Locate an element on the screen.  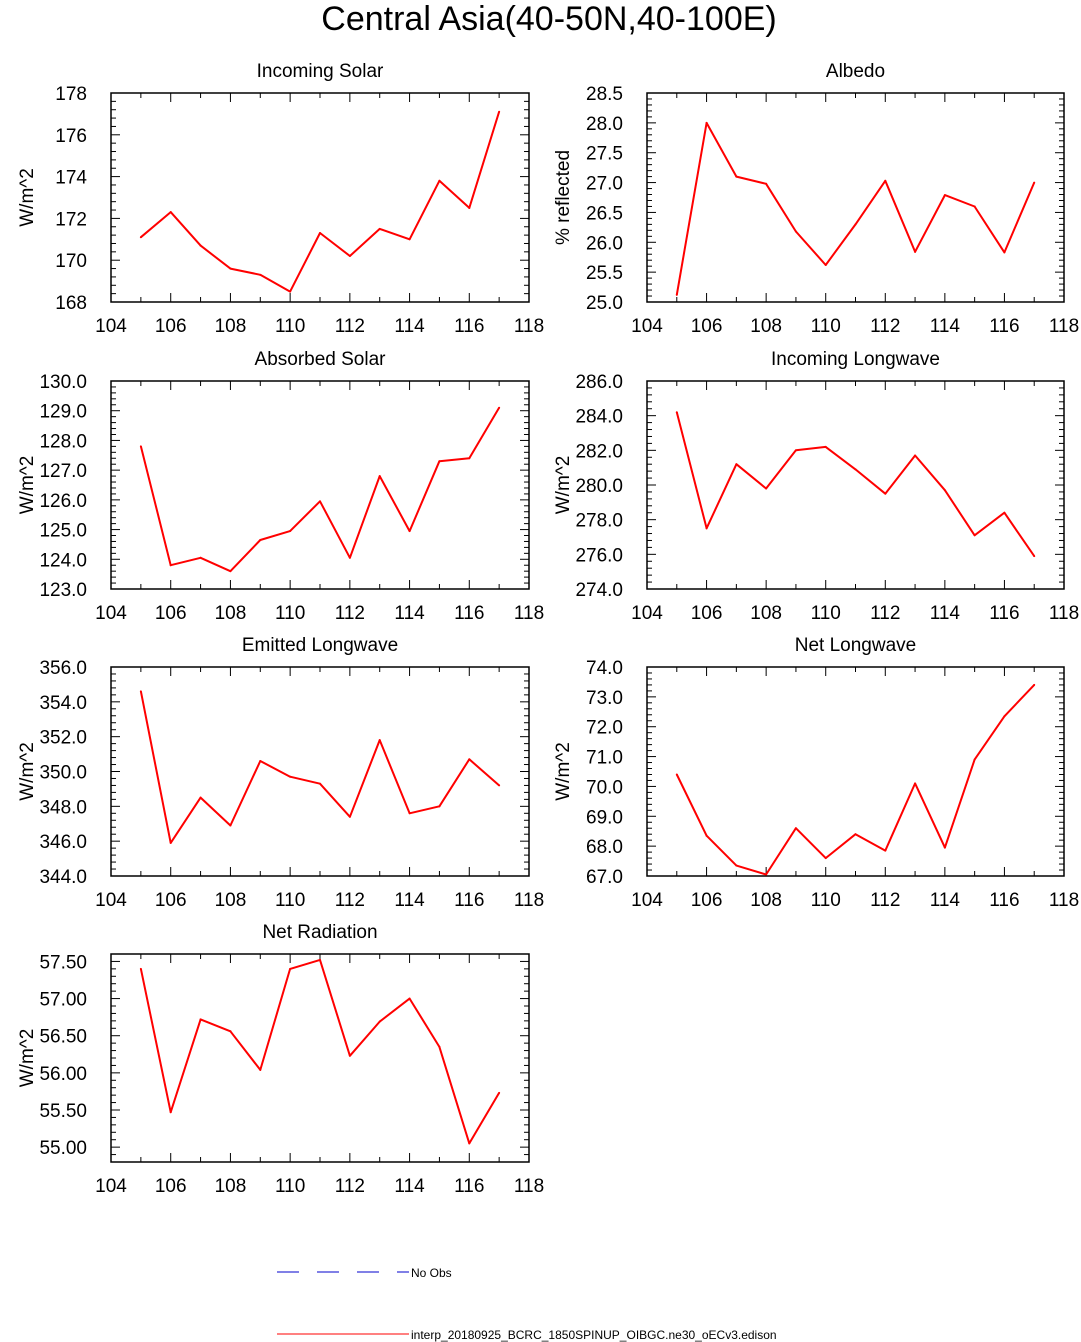
y-tick-label: 55.50 is located at coordinates (63, 1111).